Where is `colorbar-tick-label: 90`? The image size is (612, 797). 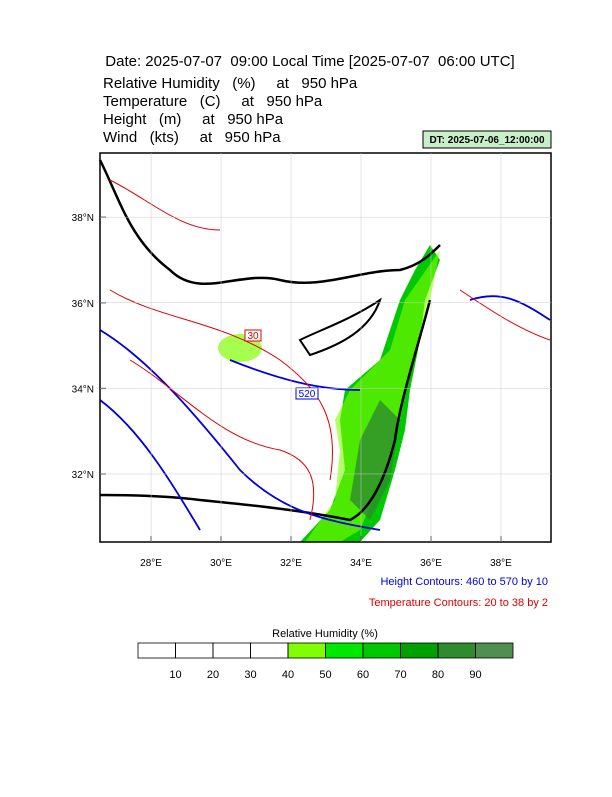 colorbar-tick-label: 90 is located at coordinates (475, 675).